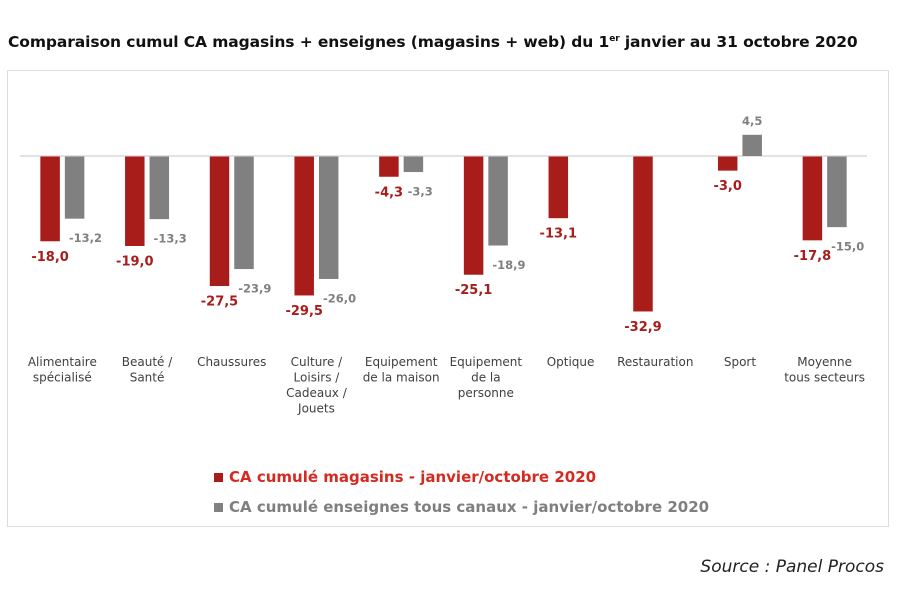  I want to click on value-label-enseignes-1: -13,3, so click(170, 239).